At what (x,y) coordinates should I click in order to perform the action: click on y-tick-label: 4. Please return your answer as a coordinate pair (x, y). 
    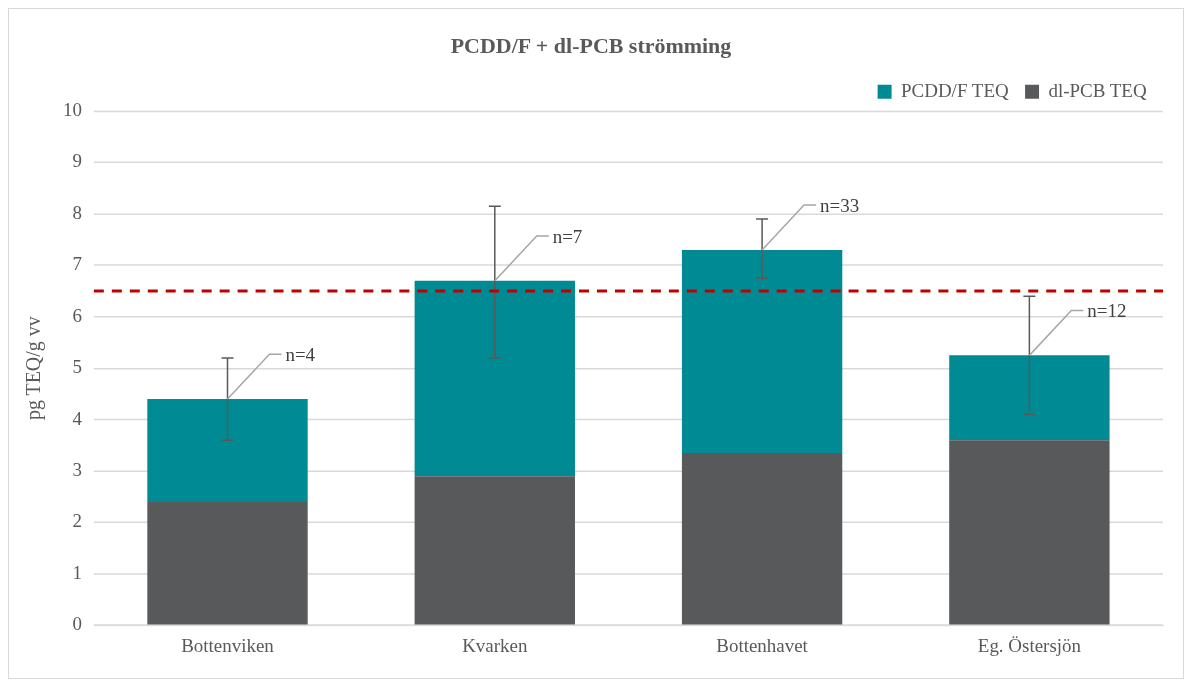
    Looking at the image, I should click on (77, 418).